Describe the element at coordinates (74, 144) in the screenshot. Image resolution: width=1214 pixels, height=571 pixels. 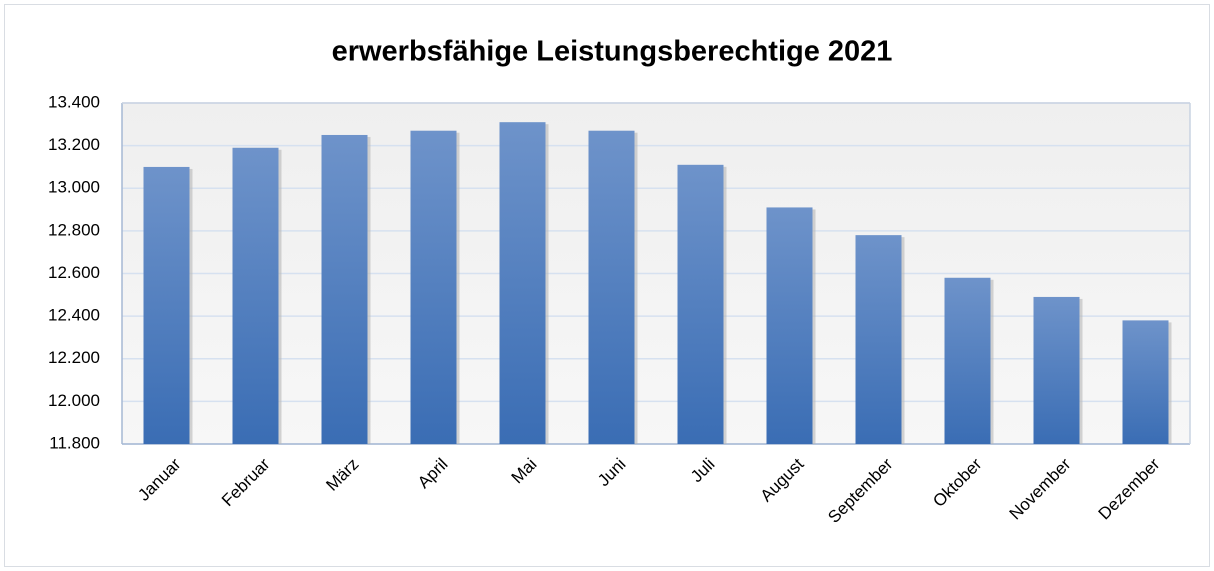
I see `y-tick-label: 13.200` at that location.